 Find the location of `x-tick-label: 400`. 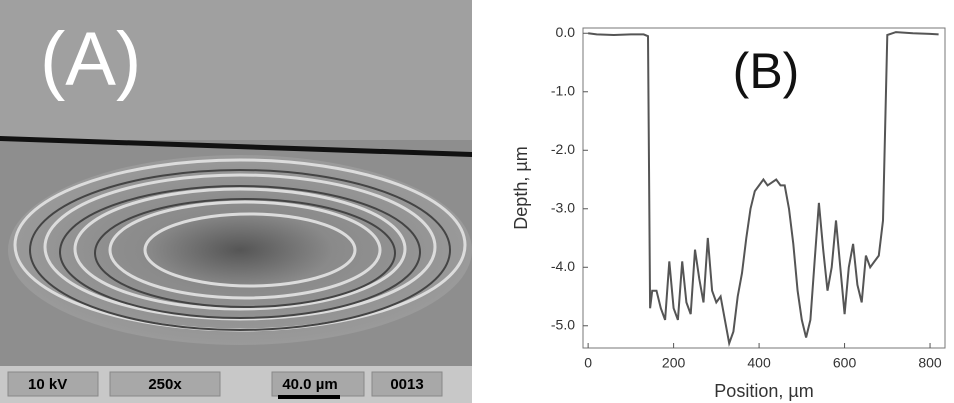

x-tick-label: 400 is located at coordinates (759, 363).